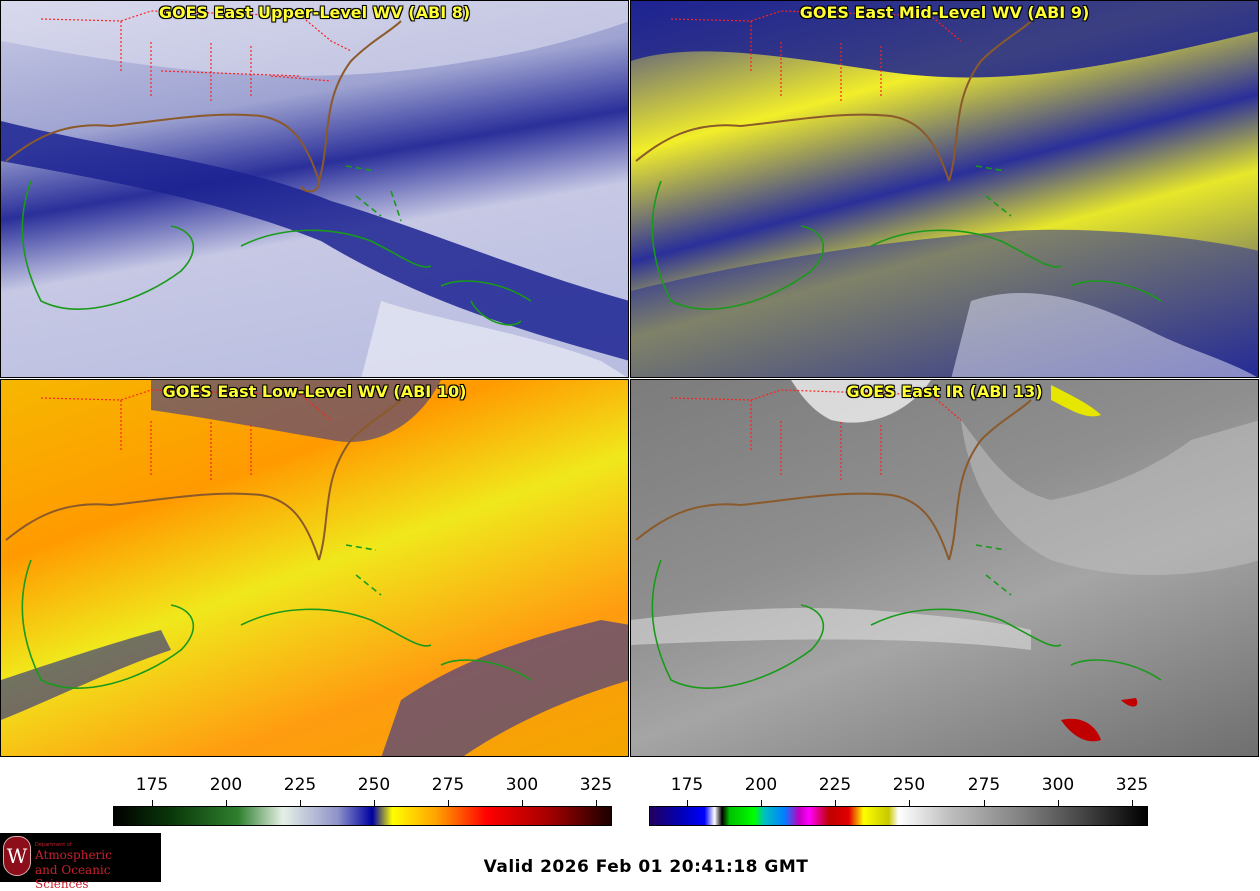  Describe the element at coordinates (53, 845) in the screenshot. I see `logo-line-department: Department of` at that location.